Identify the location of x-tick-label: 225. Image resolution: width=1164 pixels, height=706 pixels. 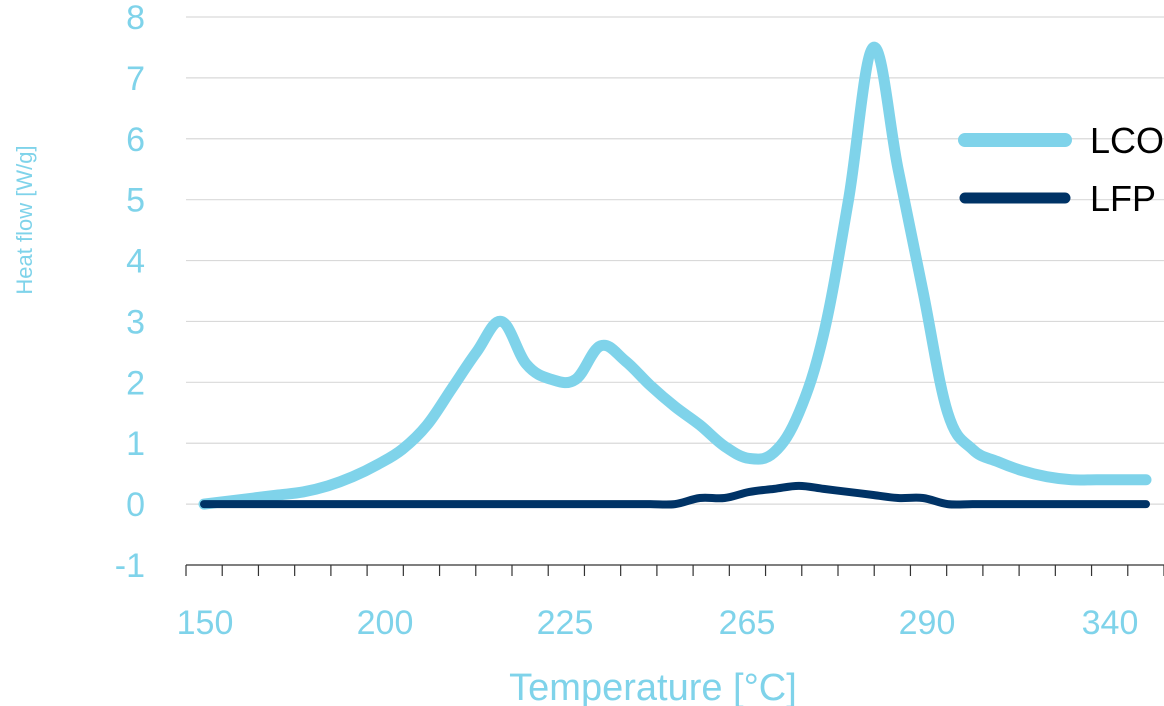
(565, 623).